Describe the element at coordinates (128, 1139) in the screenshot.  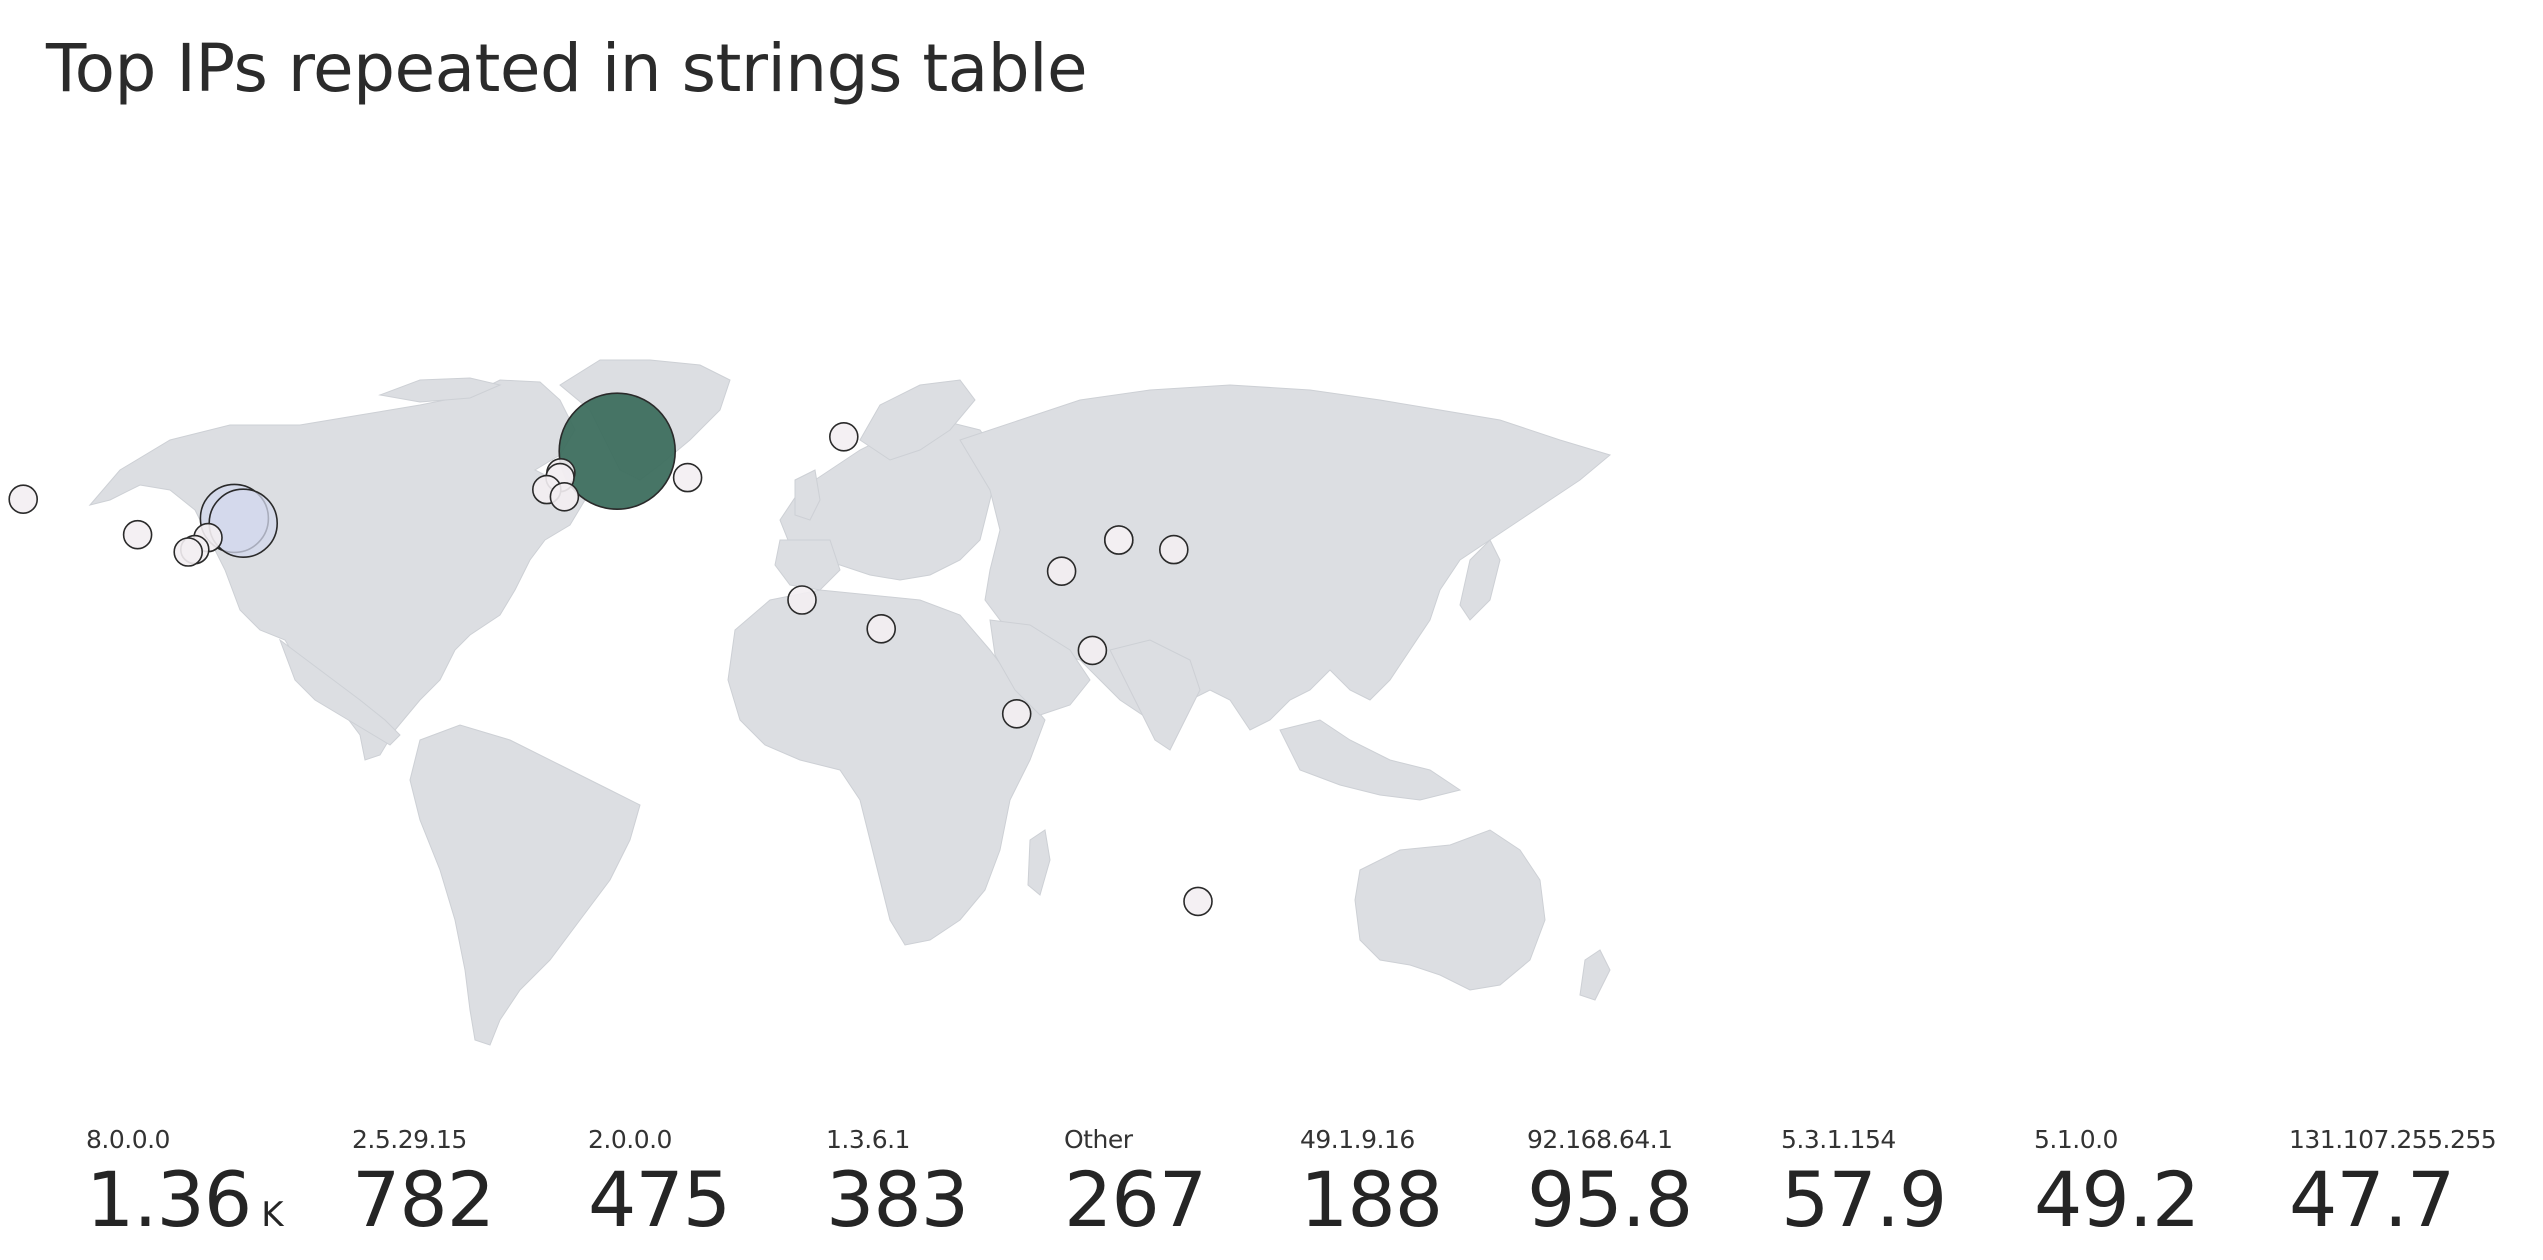
I see `kpi-label: 8.0.0.0` at that location.